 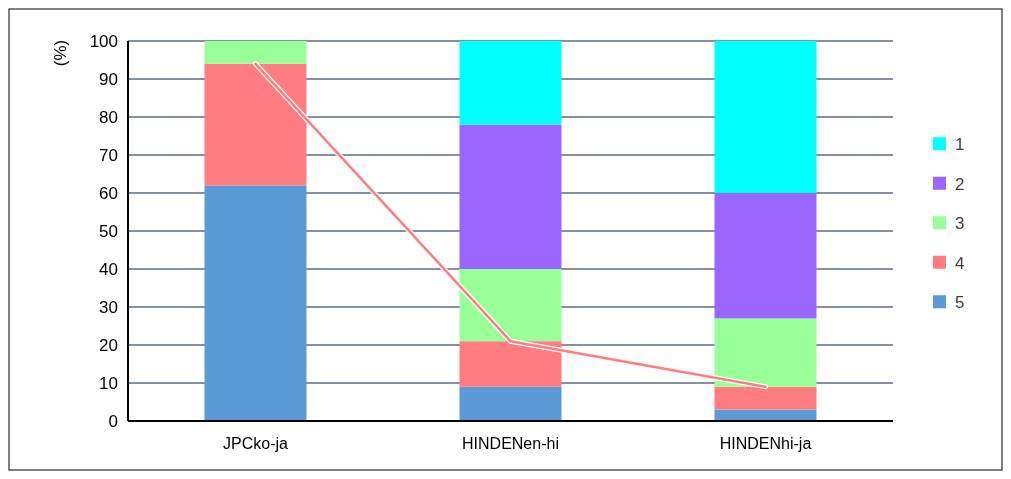 What do you see at coordinates (108, 307) in the screenshot?
I see `y-tick-label: 30` at bounding box center [108, 307].